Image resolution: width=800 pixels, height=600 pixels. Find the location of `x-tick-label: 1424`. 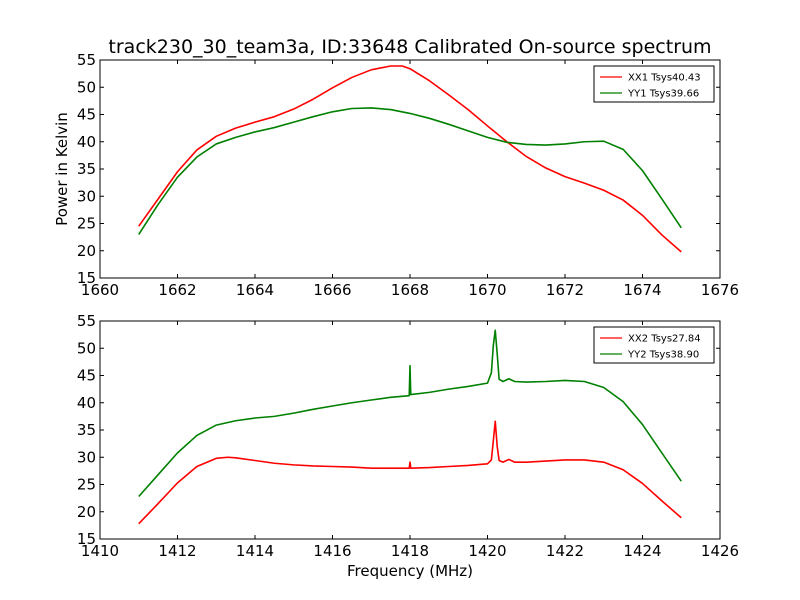

x-tick-label: 1424 is located at coordinates (642, 551).